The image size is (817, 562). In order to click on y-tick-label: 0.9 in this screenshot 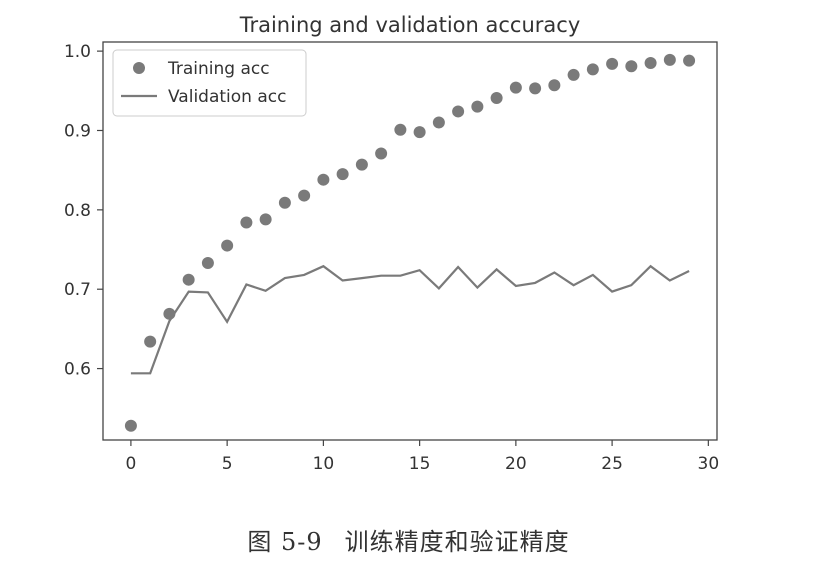, I will do `click(77, 131)`.